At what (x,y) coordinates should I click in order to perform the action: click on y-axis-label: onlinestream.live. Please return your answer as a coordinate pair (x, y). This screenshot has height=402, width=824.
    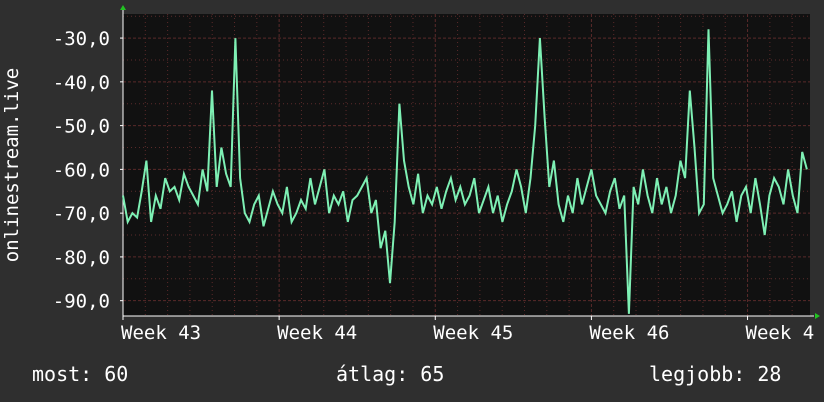
    Looking at the image, I should click on (12, 165).